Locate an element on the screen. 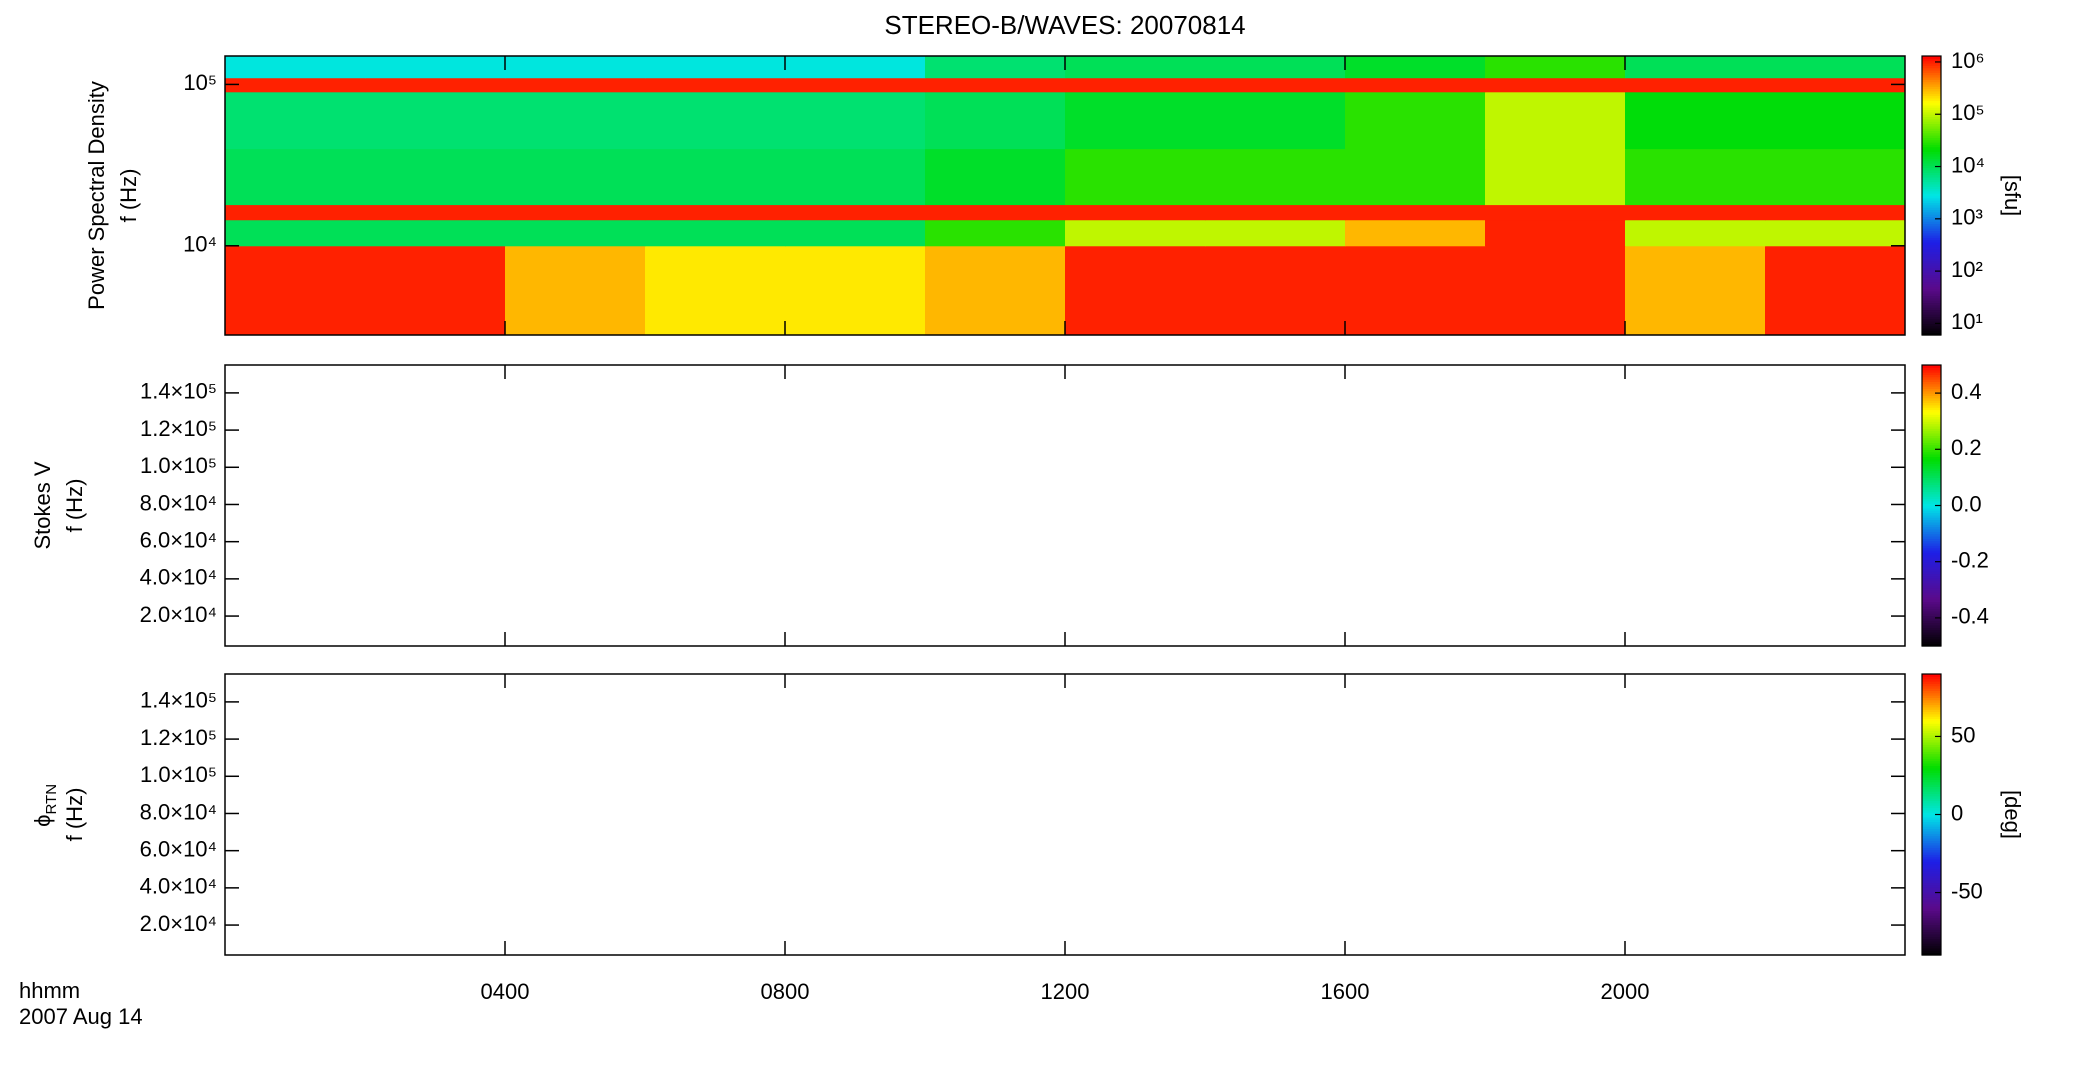 The height and width of the screenshot is (1080, 2096). figure-title: STEREO-B/WAVES: 20070814 is located at coordinates (1064, 25).